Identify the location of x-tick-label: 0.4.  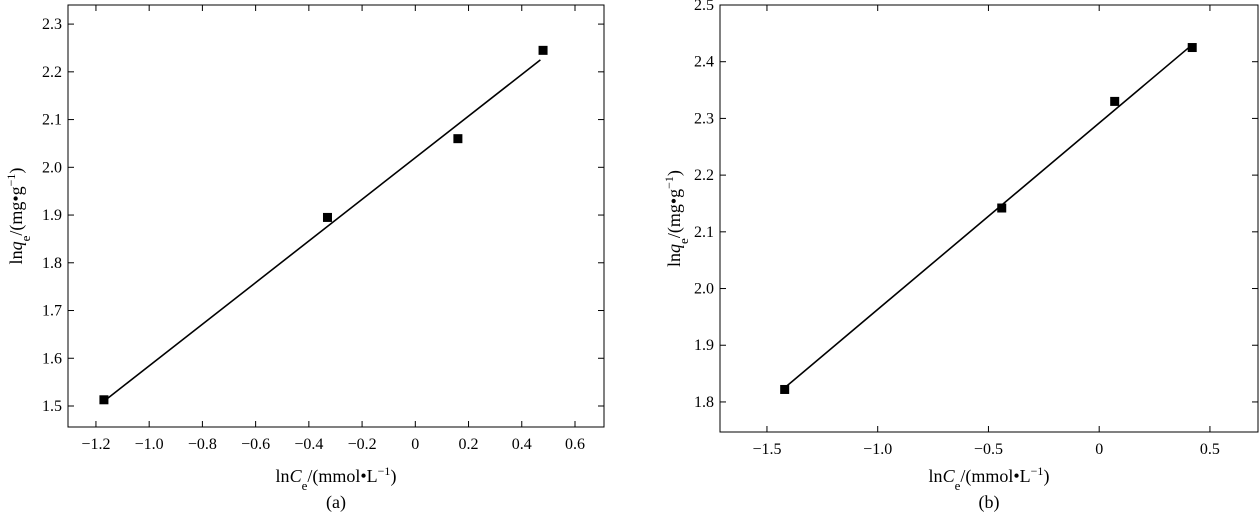
(522, 444).